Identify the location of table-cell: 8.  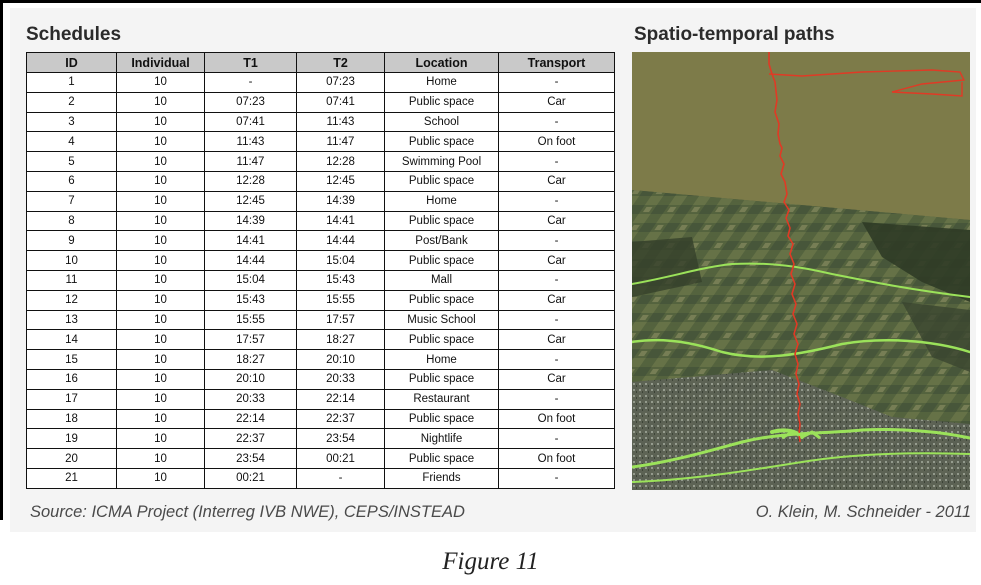
(71, 221).